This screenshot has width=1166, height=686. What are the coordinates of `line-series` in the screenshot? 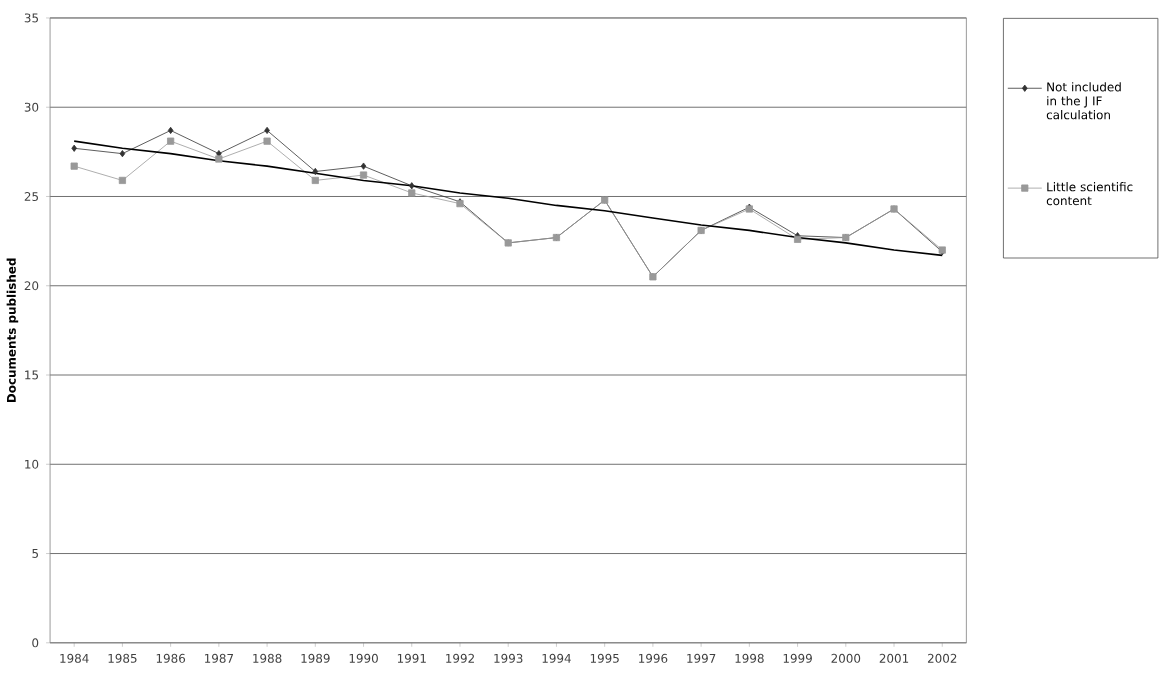 It's located at (508, 198).